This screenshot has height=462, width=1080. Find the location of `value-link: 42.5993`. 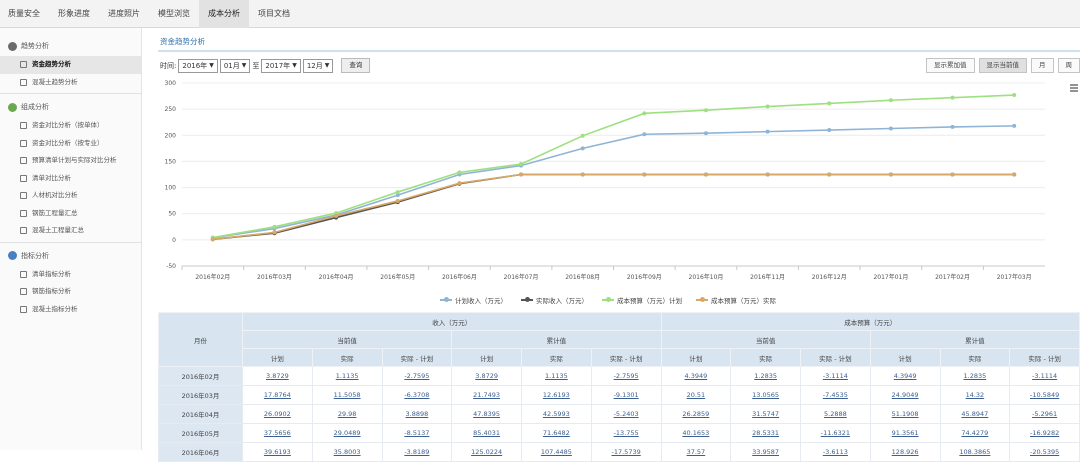

value-link: 42.5993 is located at coordinates (556, 414).